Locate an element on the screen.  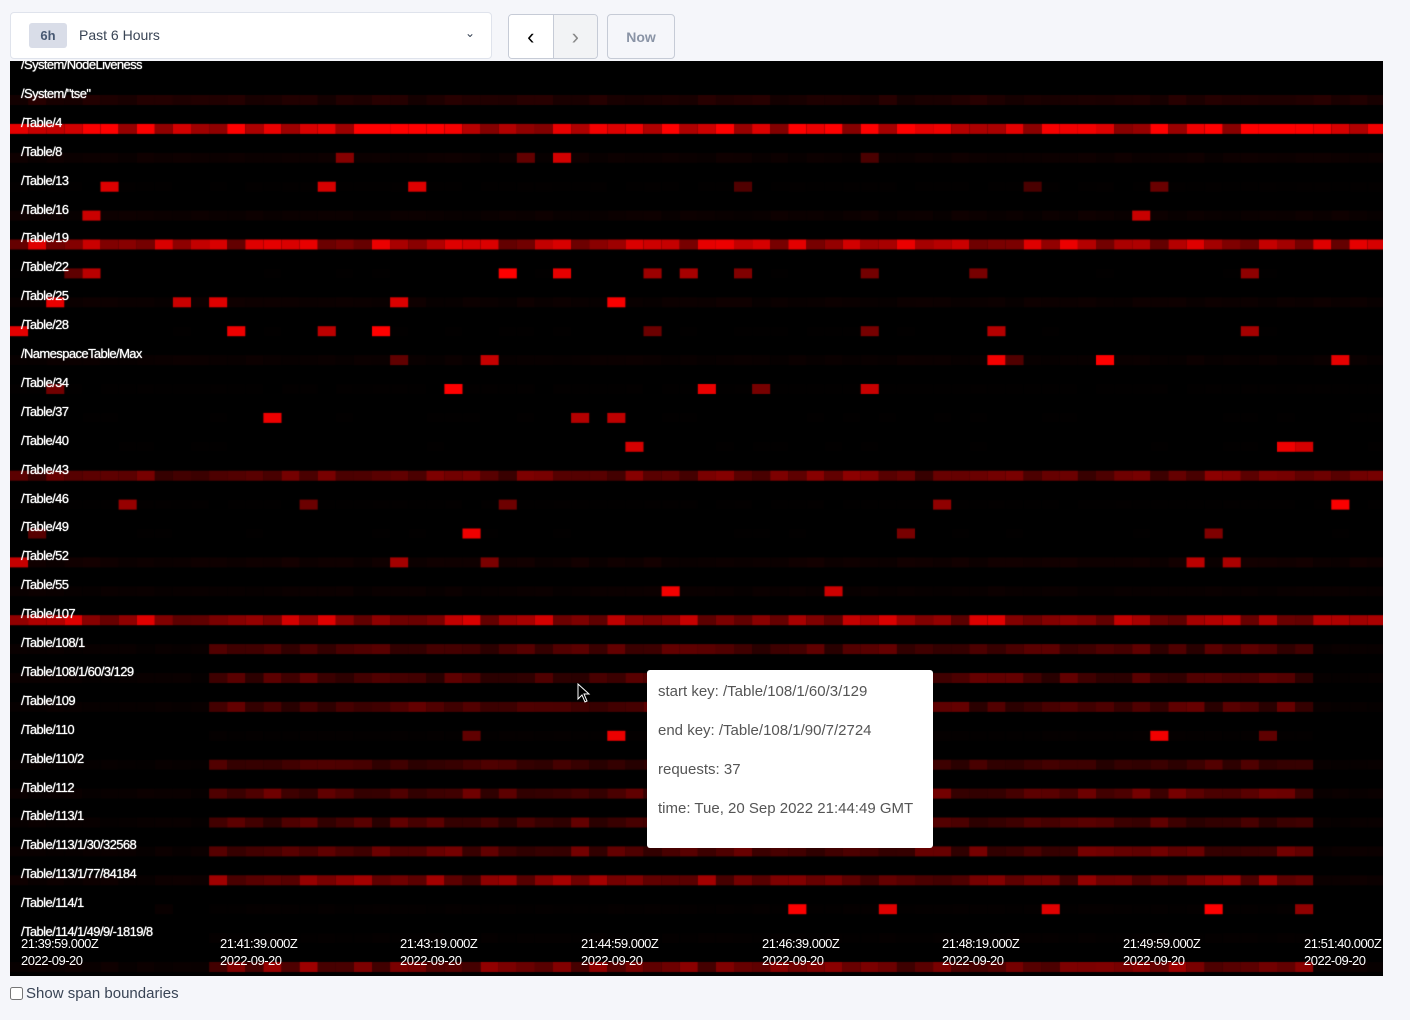
row-label: /Table/22 is located at coordinates (45, 267).